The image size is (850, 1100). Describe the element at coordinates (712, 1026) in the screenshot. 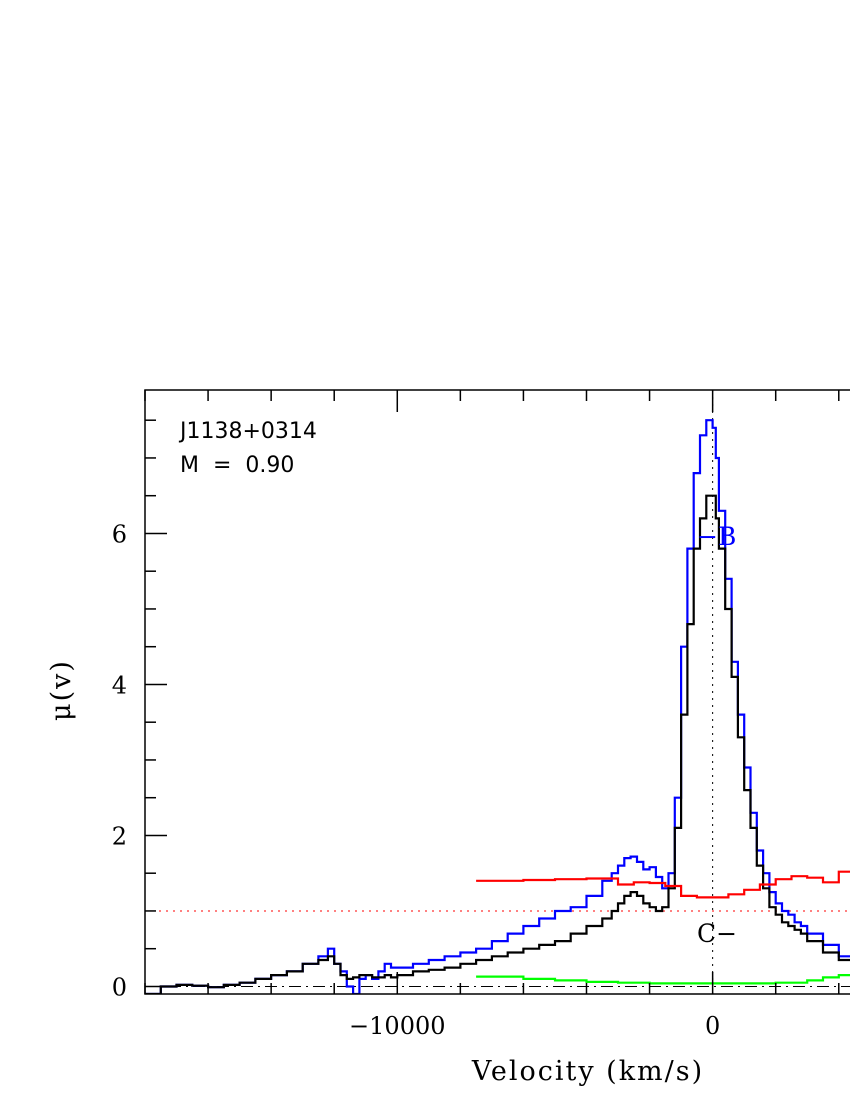

I see `x-tick-label: 0` at that location.